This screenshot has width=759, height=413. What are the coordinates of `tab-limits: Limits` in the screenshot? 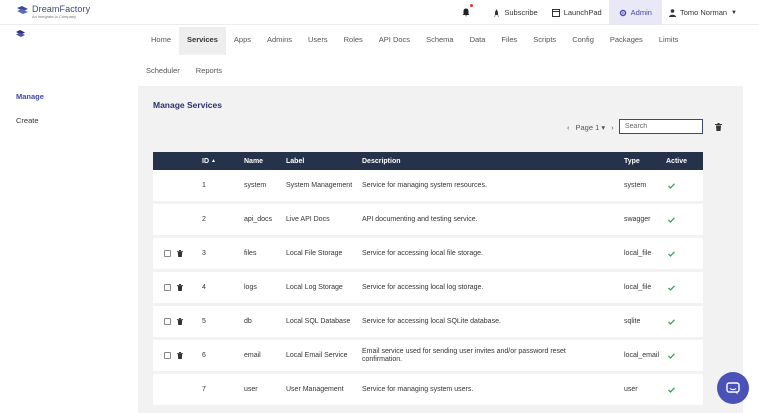 It's located at (668, 39).